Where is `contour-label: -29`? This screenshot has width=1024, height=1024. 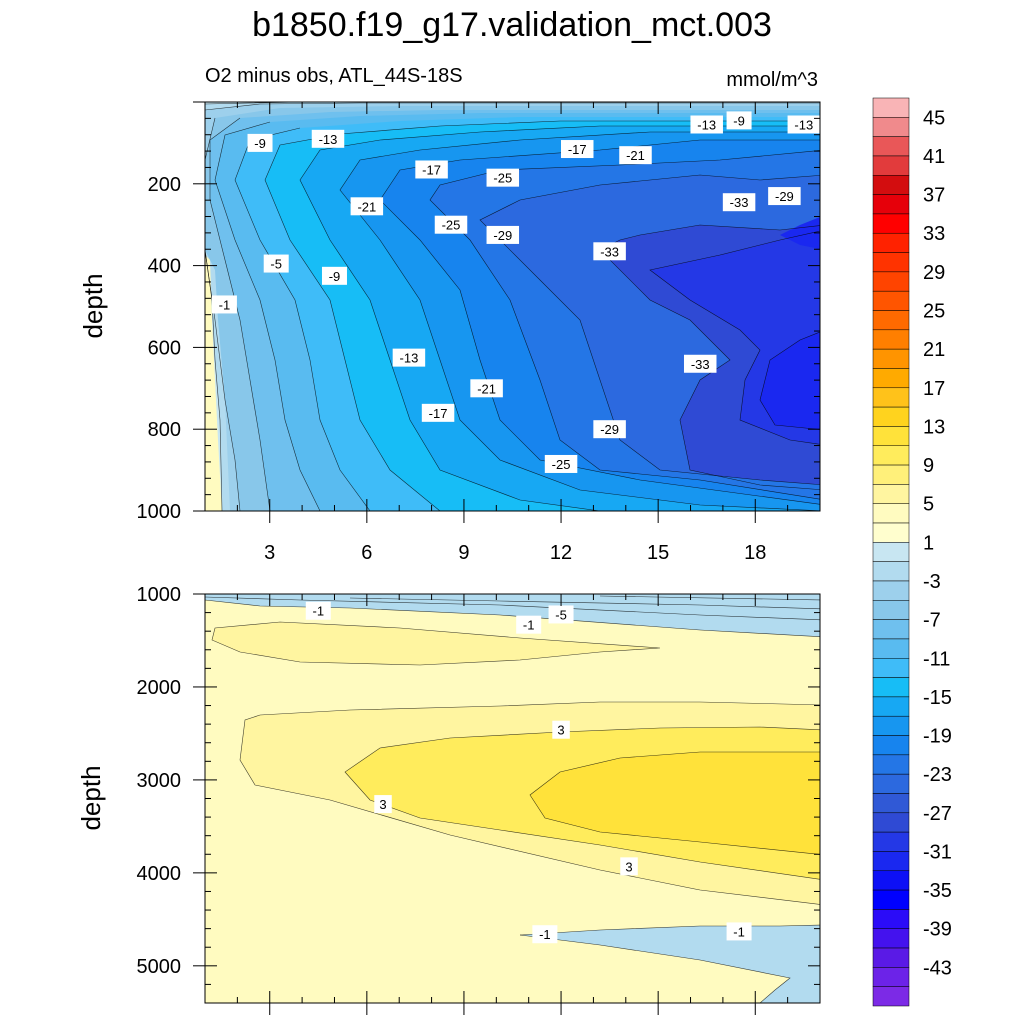
contour-label: -29 is located at coordinates (784, 196).